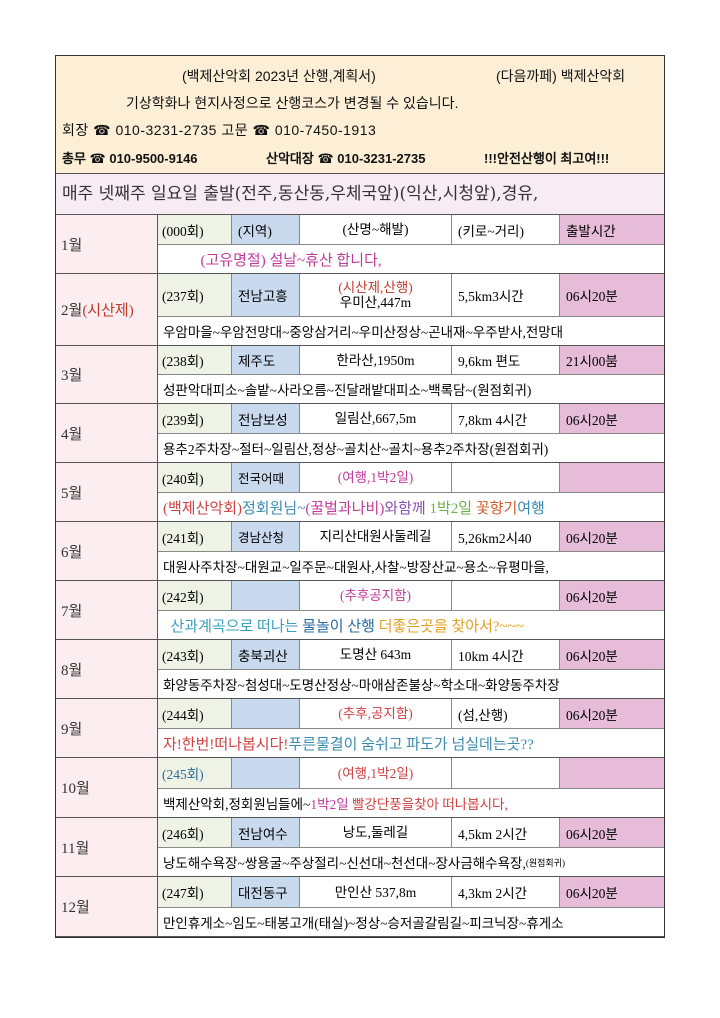 The image size is (720, 1018). Describe the element at coordinates (279, 76) in the screenshot. I see `plan-title: (백제산악회 2023년 산행,계획서)` at that location.